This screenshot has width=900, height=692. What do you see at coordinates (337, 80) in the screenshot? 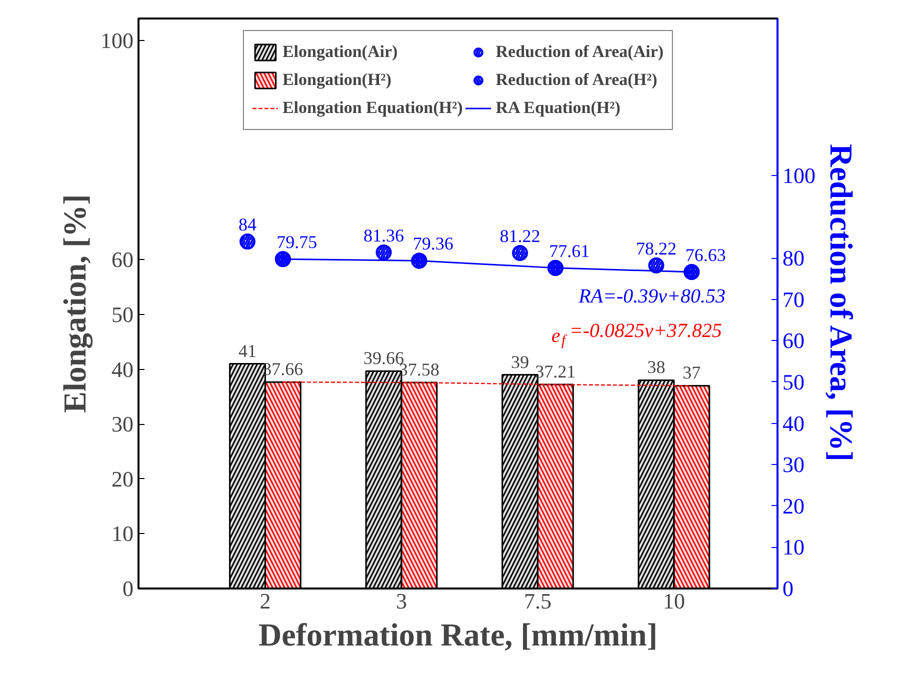
I see `legend-label: Elongation(H²)` at bounding box center [337, 80].